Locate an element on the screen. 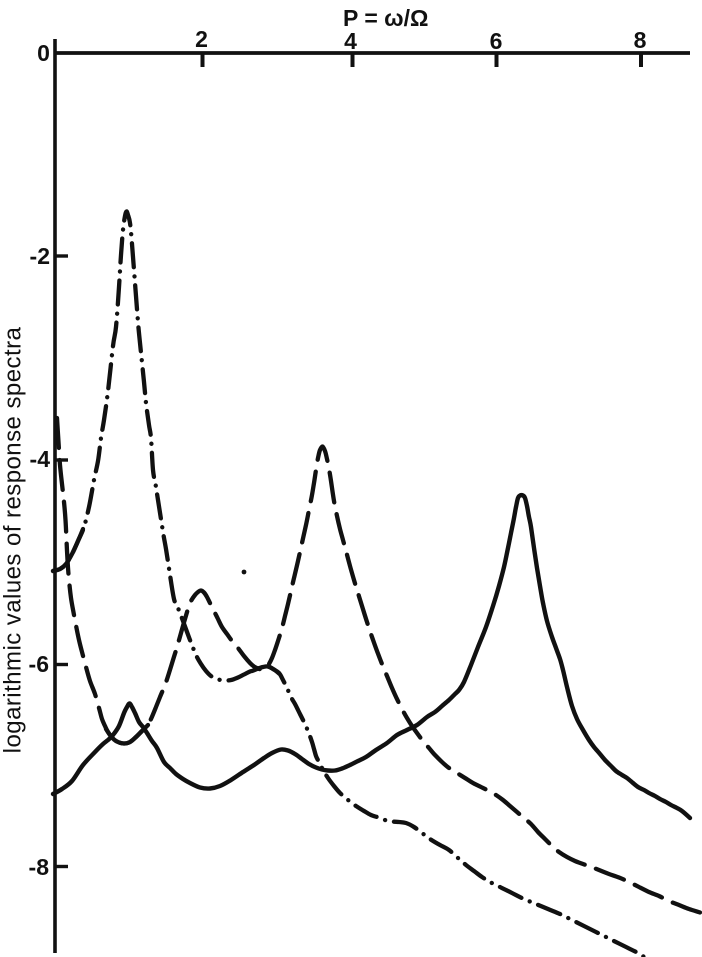 This screenshot has width=702, height=957. svg-text: -4 is located at coordinates (40, 459).